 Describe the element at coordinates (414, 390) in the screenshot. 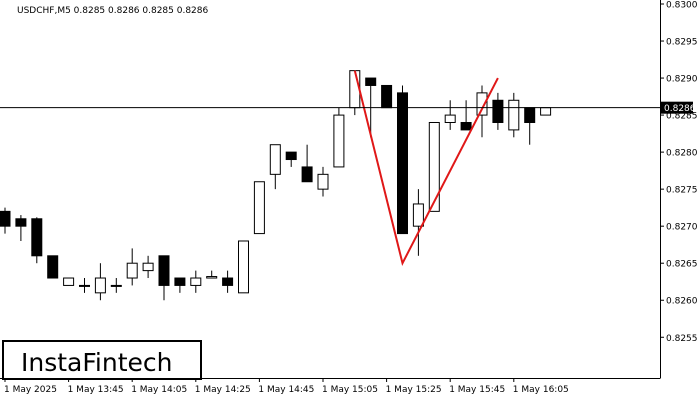

I see `x-tick-label: 1 May 15:25` at that location.